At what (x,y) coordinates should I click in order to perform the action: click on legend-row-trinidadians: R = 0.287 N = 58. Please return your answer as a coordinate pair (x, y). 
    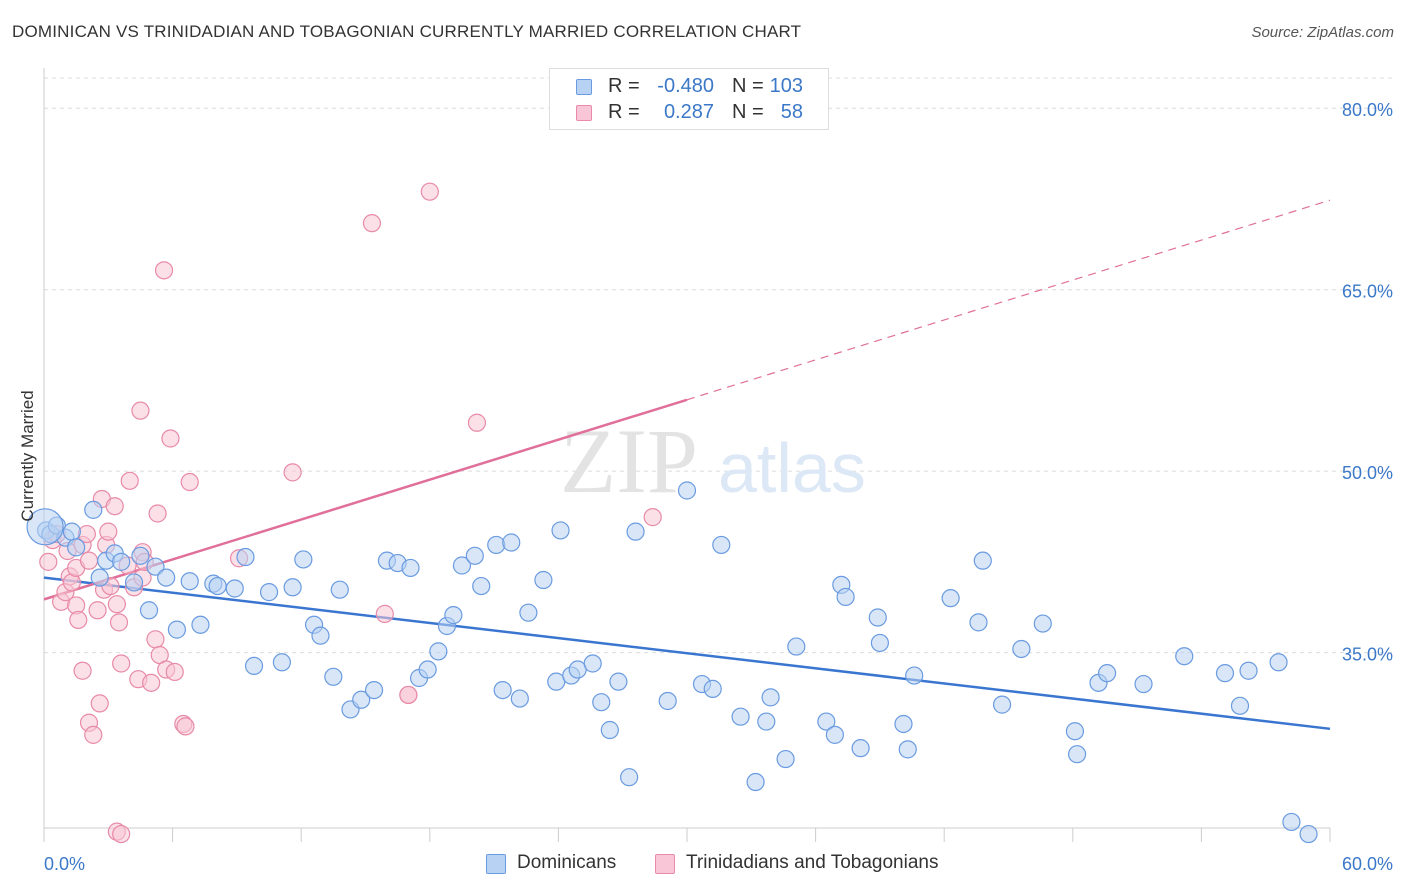
    Looking at the image, I should click on (689, 114).